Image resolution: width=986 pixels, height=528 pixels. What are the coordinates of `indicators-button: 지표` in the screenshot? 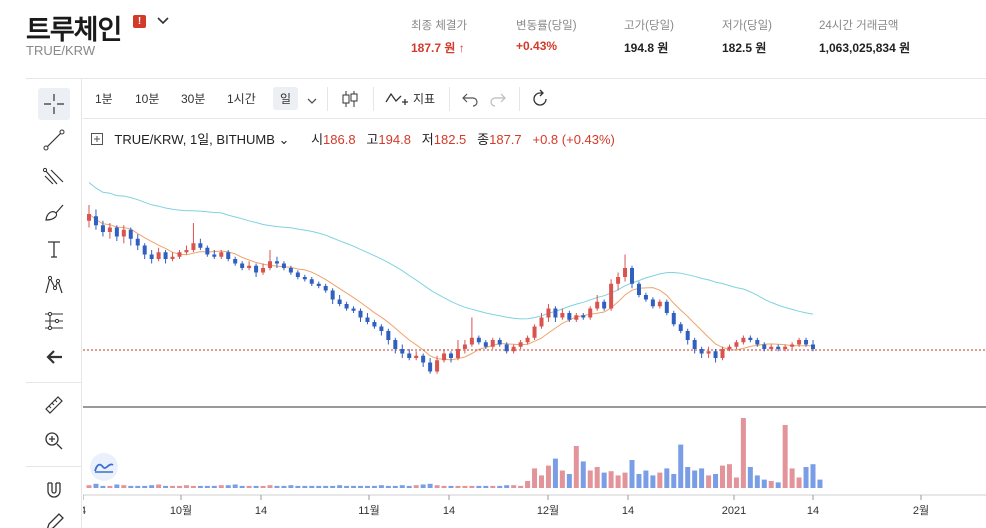 It's located at (424, 99).